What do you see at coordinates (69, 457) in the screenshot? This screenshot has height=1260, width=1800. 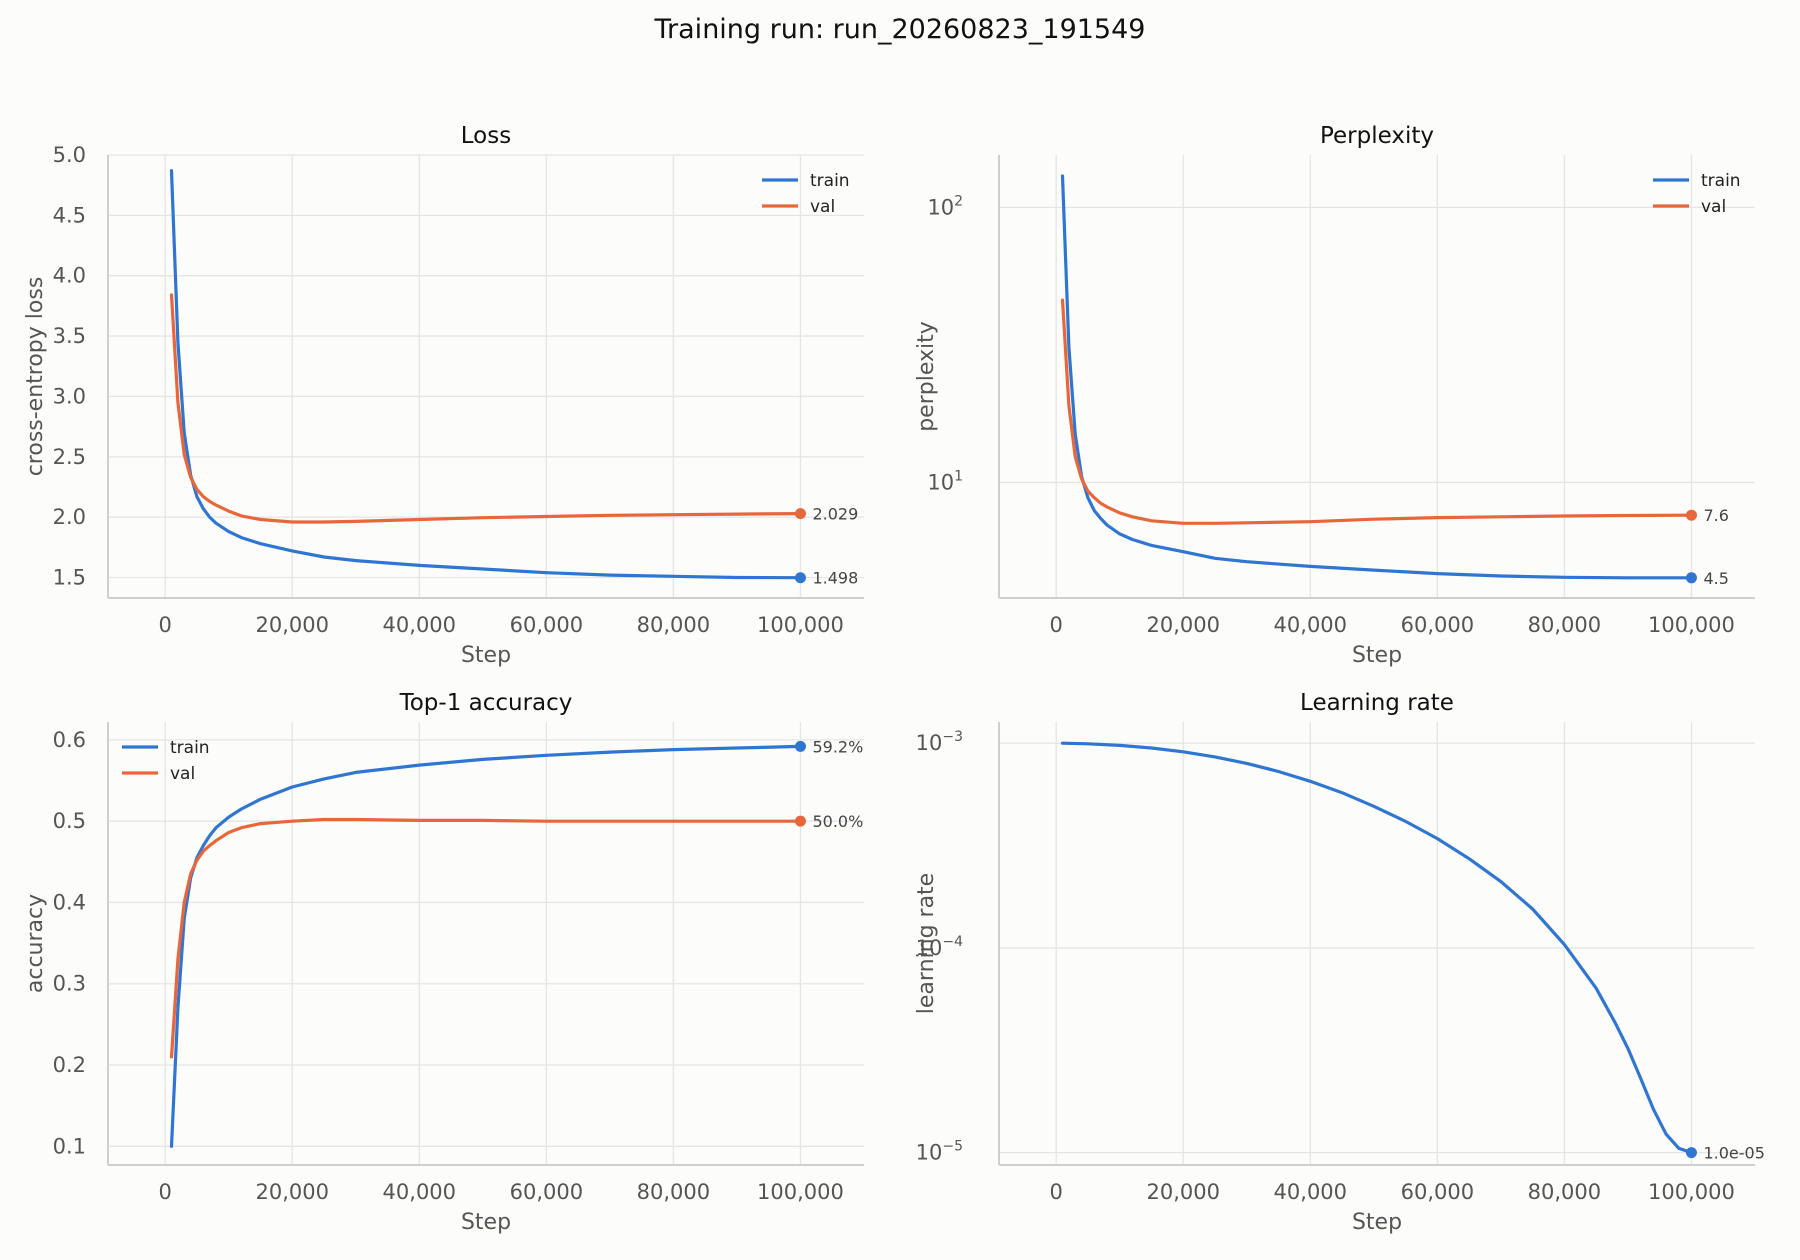 I see `y-tick-label: 2.5` at bounding box center [69, 457].